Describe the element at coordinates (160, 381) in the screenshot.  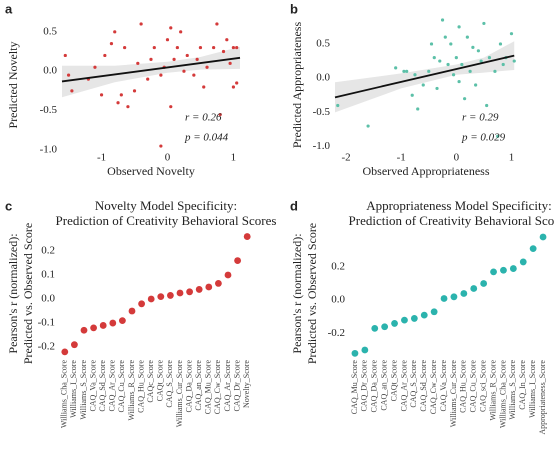
I see `x-tick-label: CAQt_Score` at that location.